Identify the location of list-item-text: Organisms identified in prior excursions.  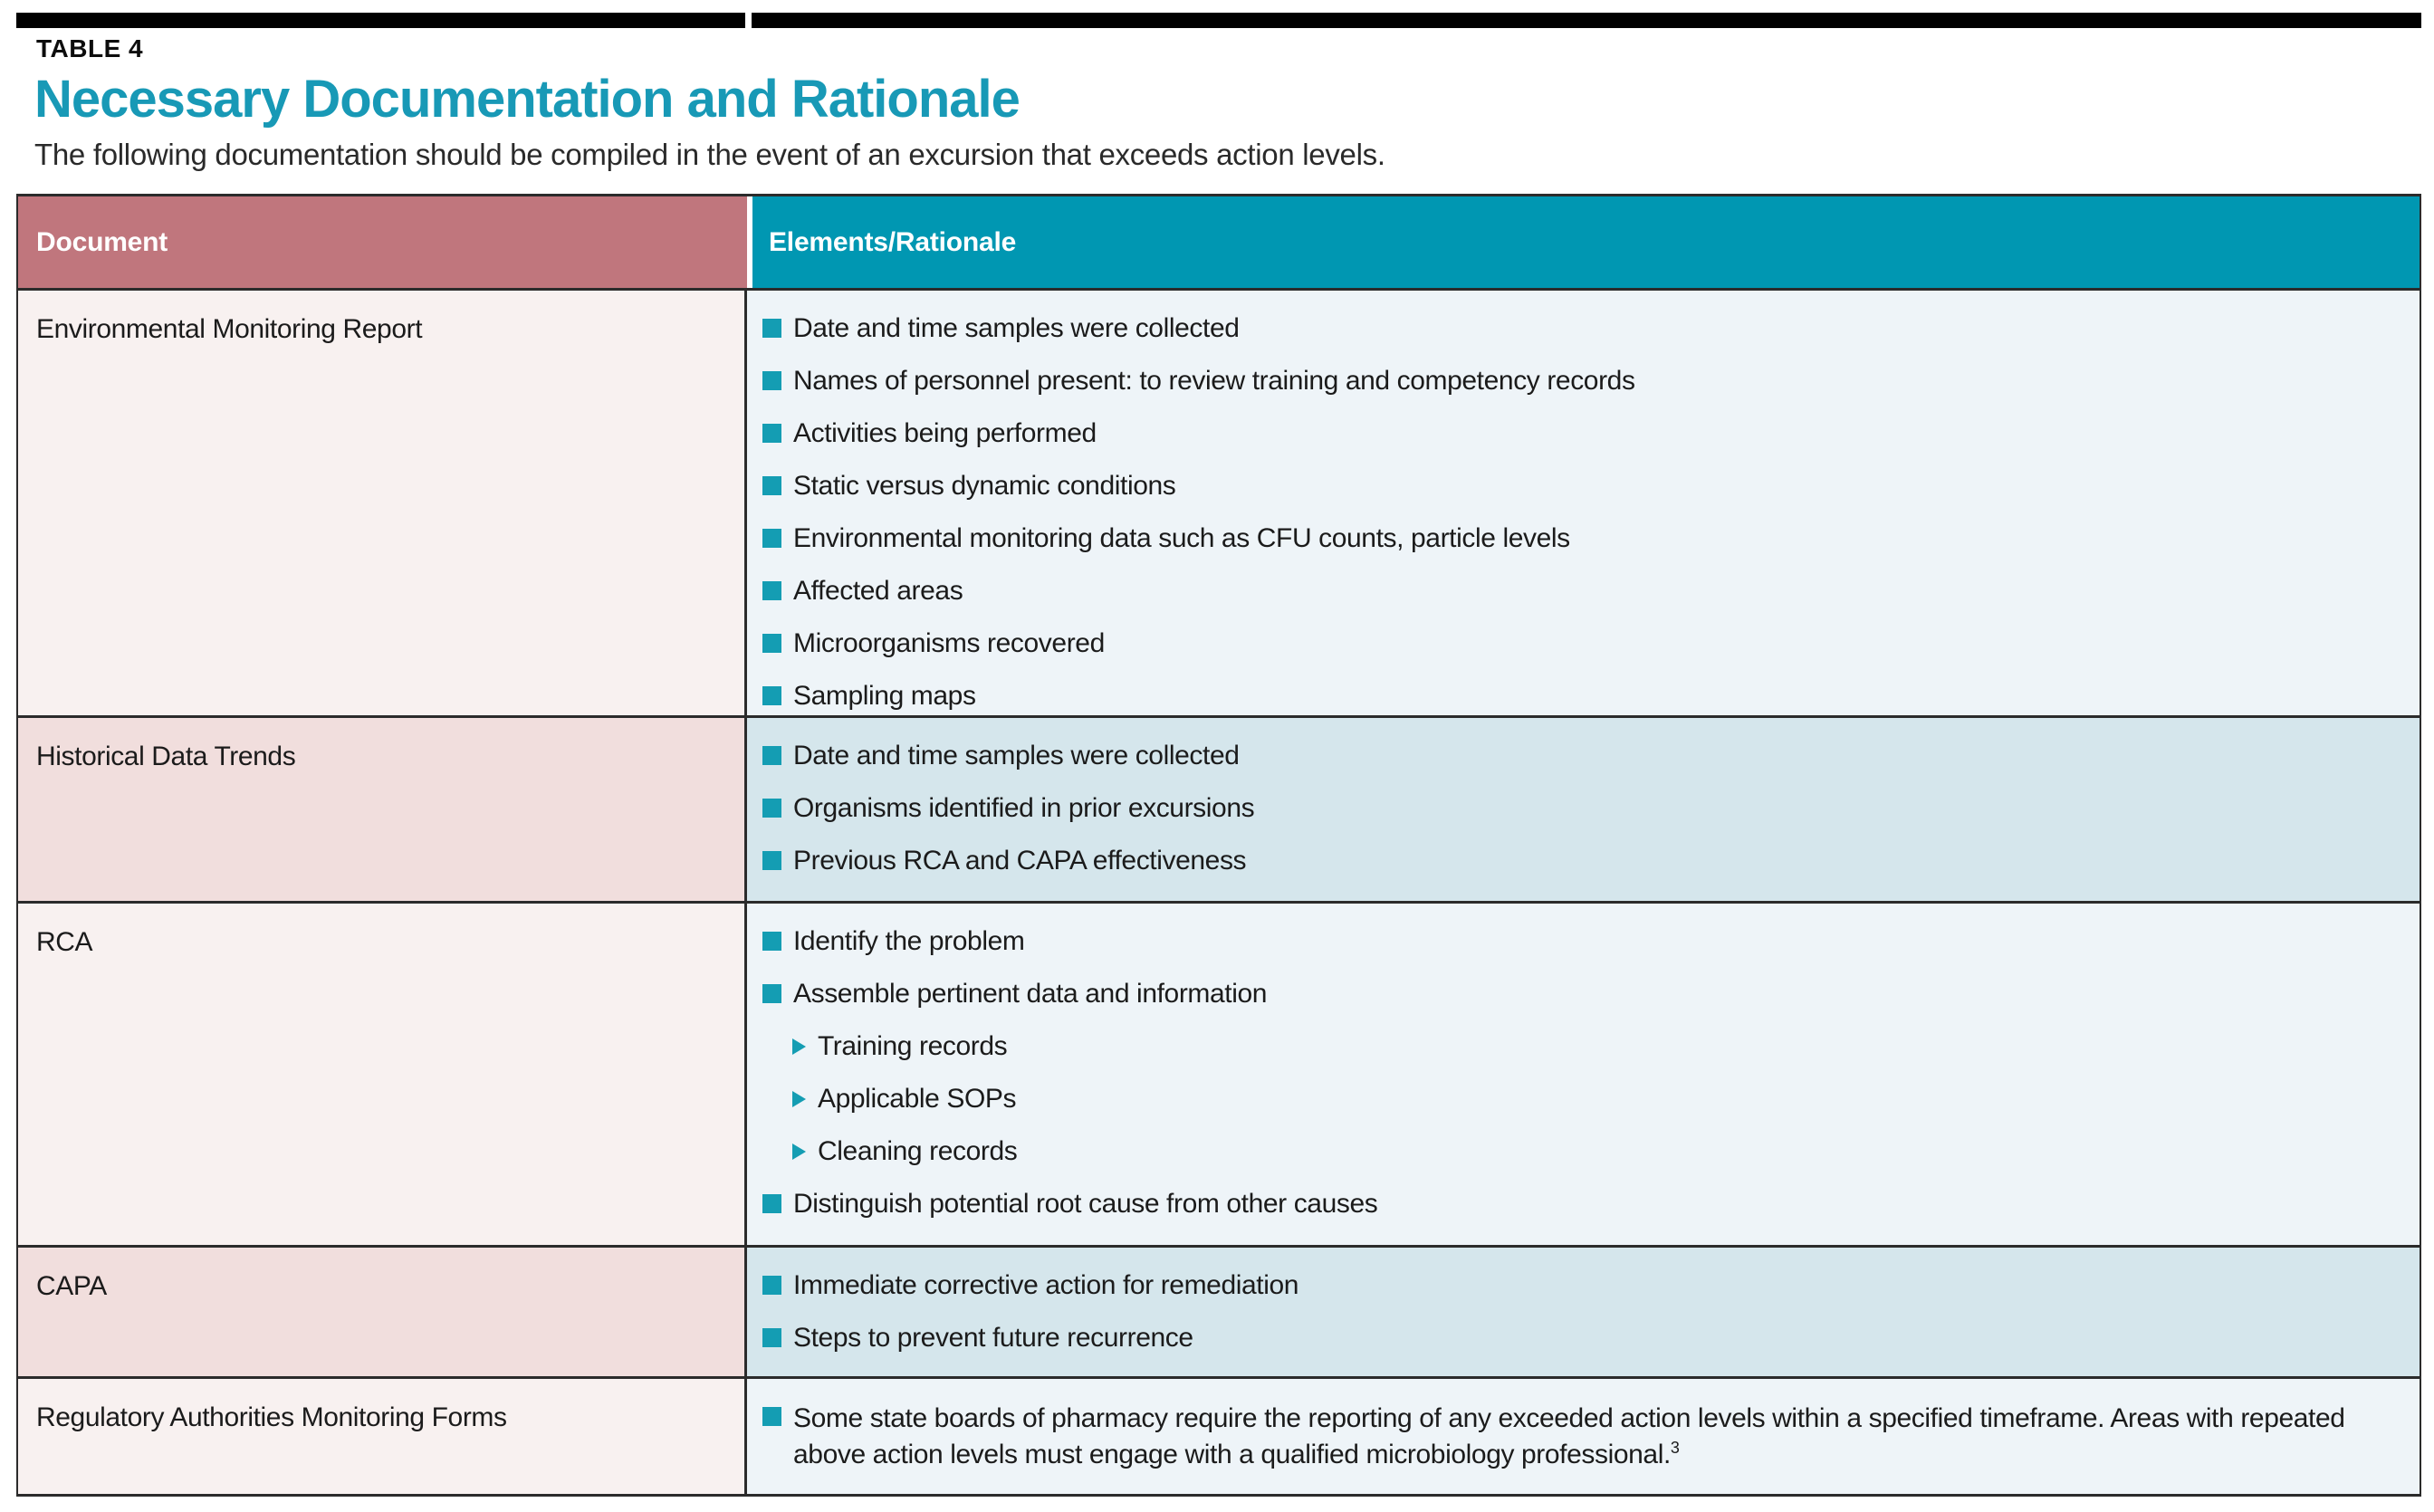
(1024, 808).